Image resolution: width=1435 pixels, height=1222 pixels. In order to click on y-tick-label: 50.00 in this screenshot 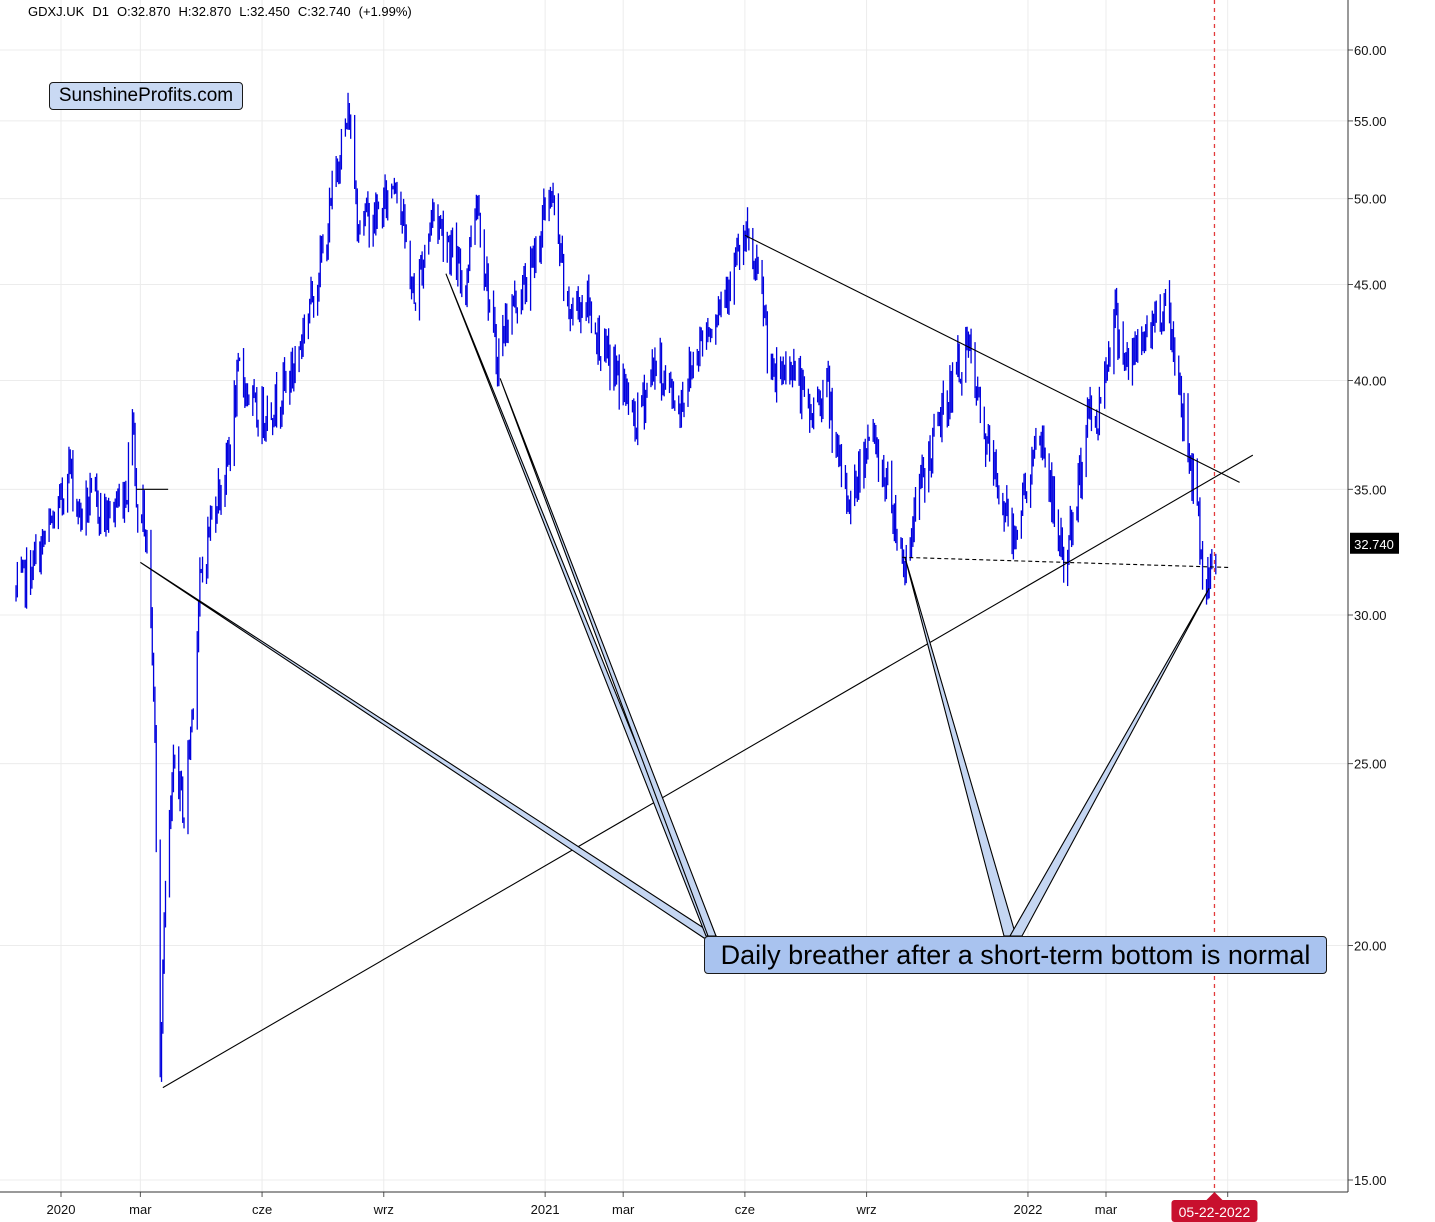, I will do `click(1370, 199)`.